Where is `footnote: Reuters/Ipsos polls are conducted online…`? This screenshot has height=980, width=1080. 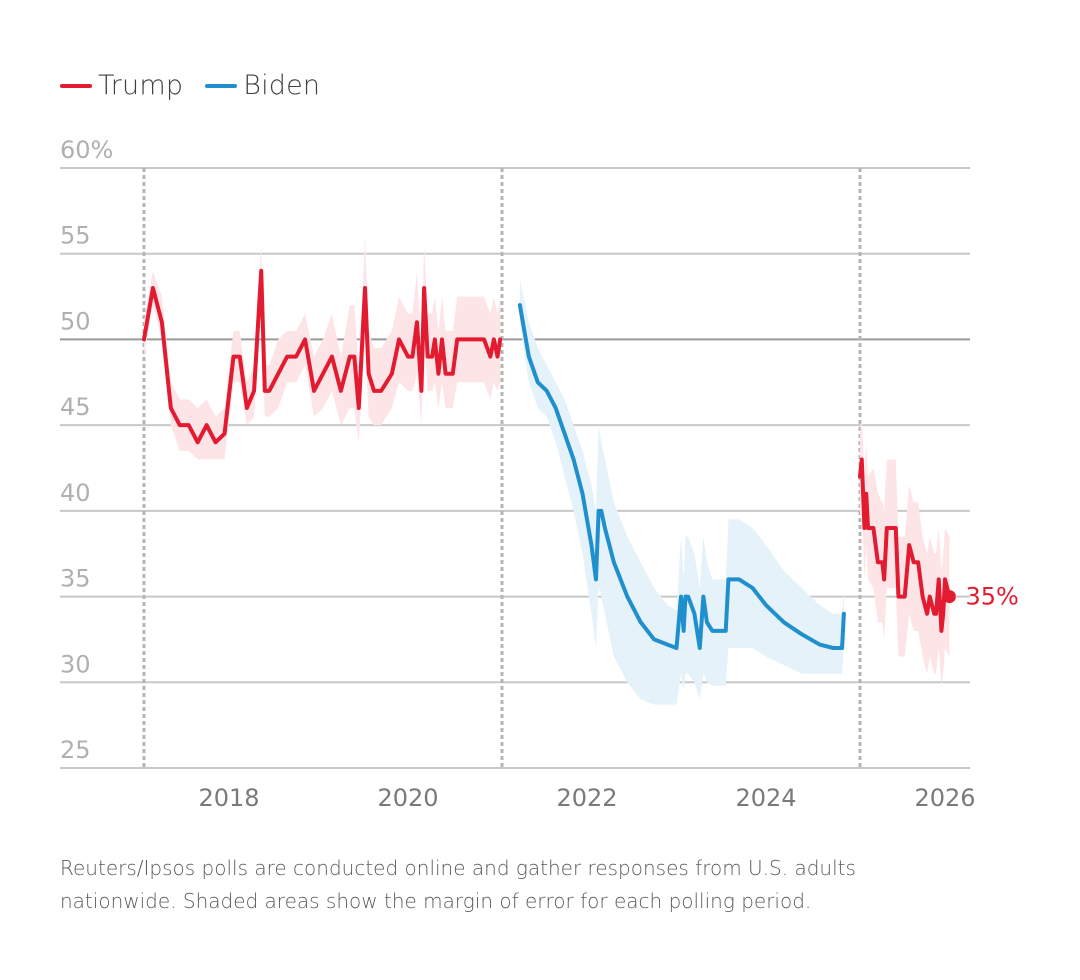
footnote: Reuters/Ipsos polls are conducted online… is located at coordinates (458, 884).